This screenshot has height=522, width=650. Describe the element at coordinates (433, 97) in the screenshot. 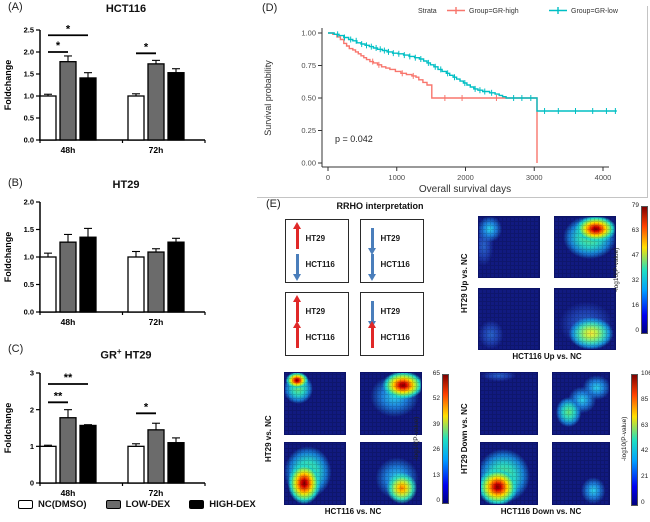

I see `survival-curve-Group=GR-high` at that location.